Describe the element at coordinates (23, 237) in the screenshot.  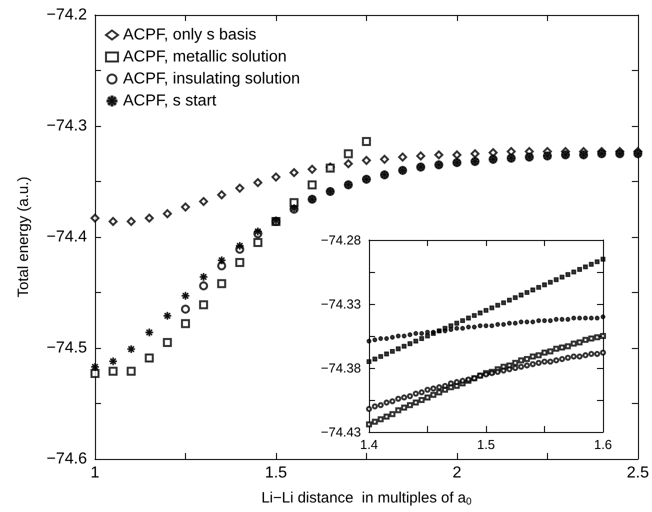
I see `y-axis-title: Total energy (a.u.)` at that location.